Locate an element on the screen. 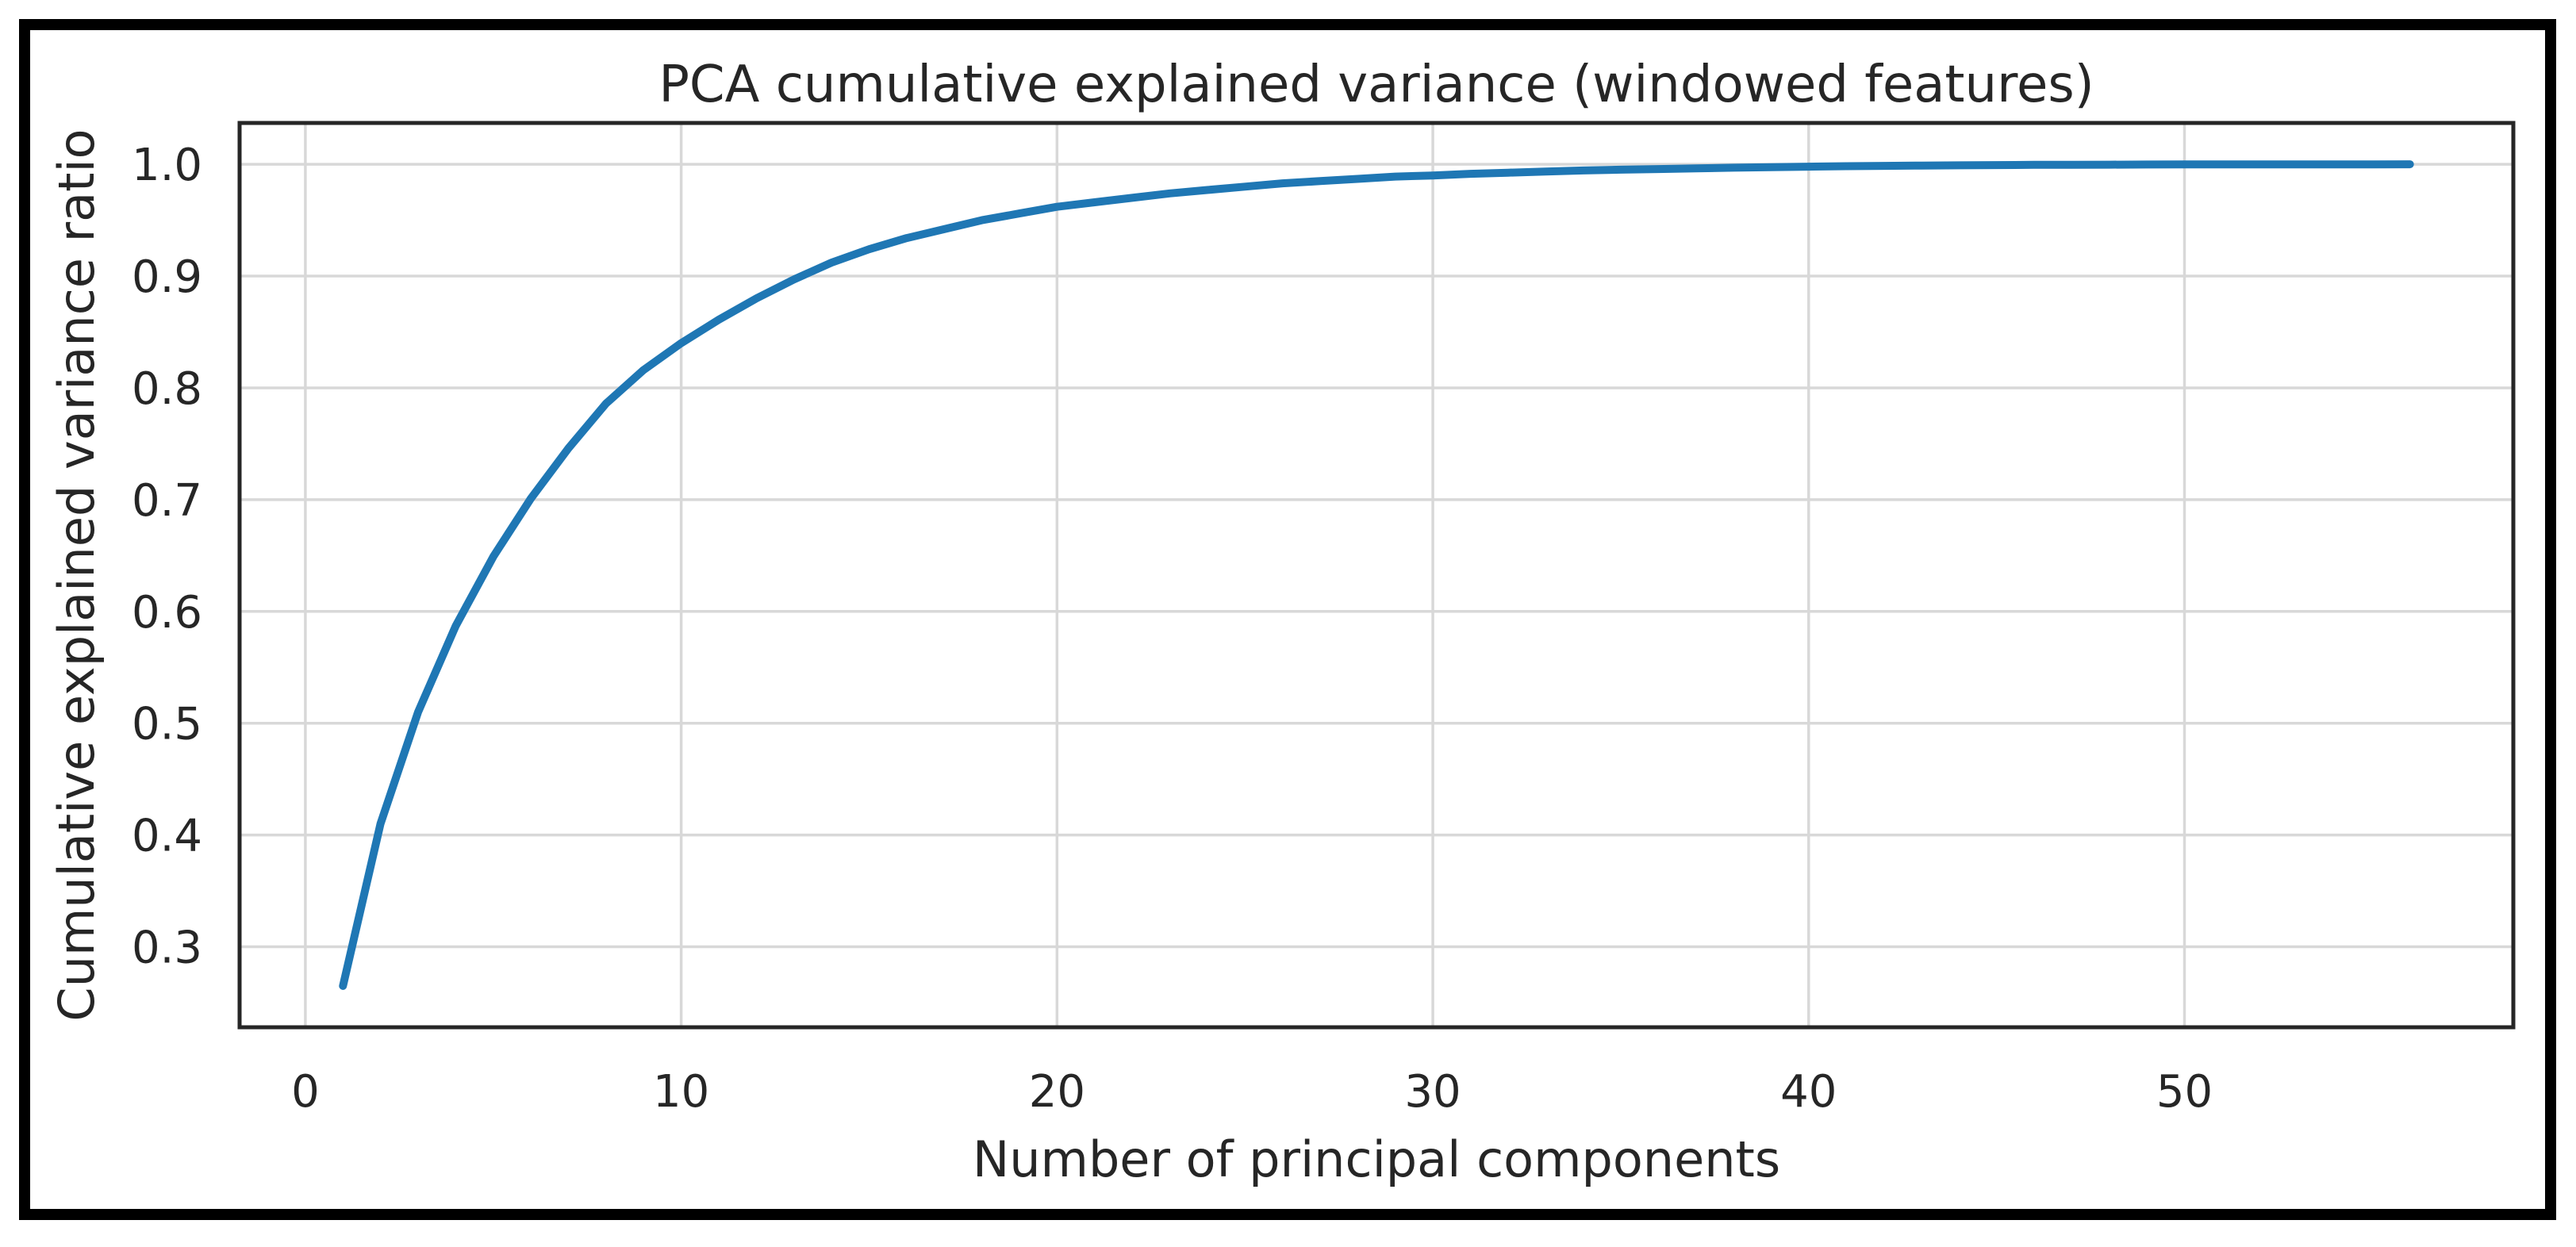  y-tick-label: 0.8 is located at coordinates (167, 389).